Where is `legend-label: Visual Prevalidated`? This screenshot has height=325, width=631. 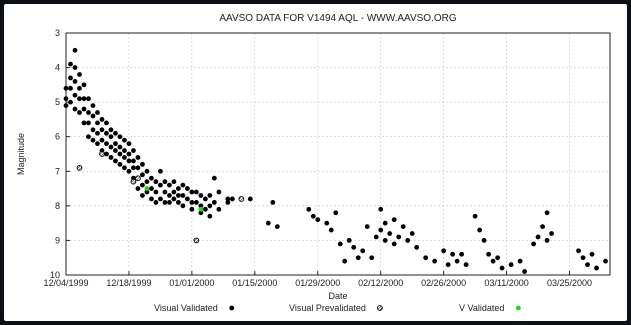
legend-label: Visual Prevalidated is located at coordinates (327, 308).